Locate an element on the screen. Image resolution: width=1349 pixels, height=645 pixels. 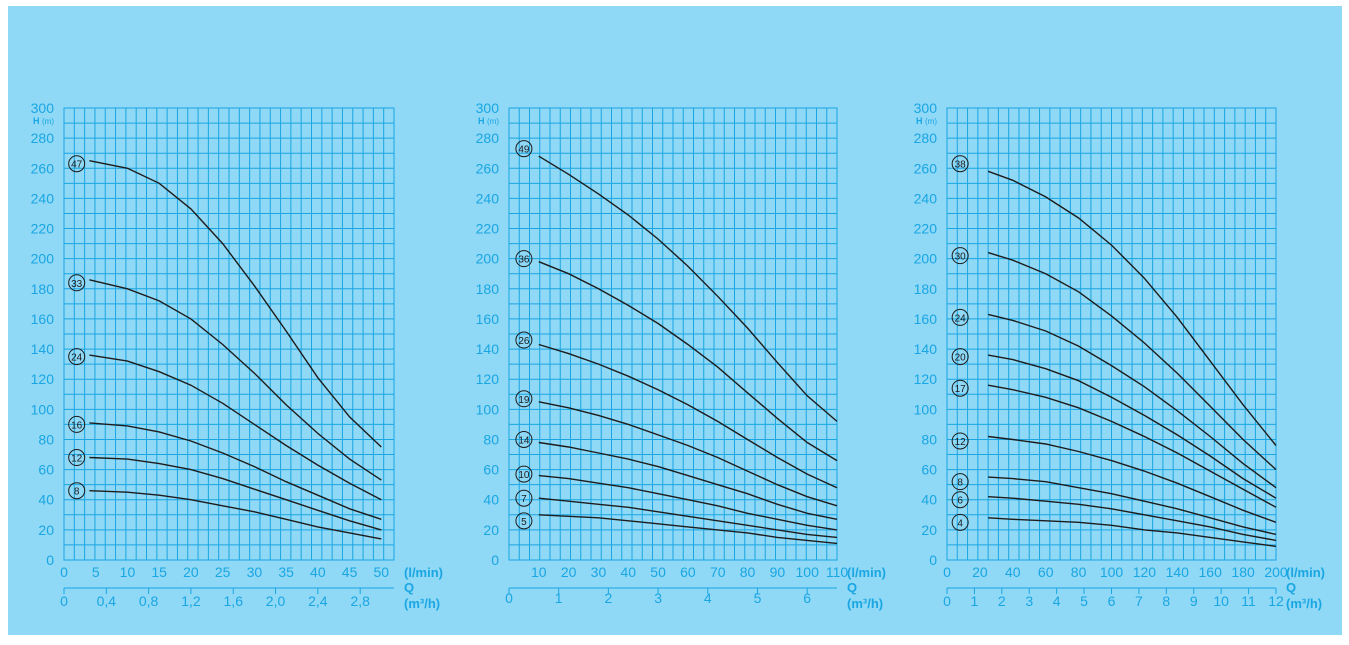
x-tick-label-lmin: 0 is located at coordinates (64, 572).